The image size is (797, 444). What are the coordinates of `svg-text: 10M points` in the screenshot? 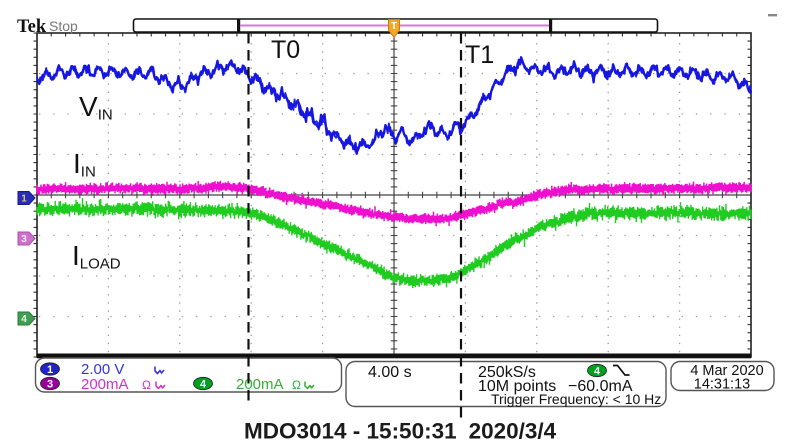 It's located at (517, 386).